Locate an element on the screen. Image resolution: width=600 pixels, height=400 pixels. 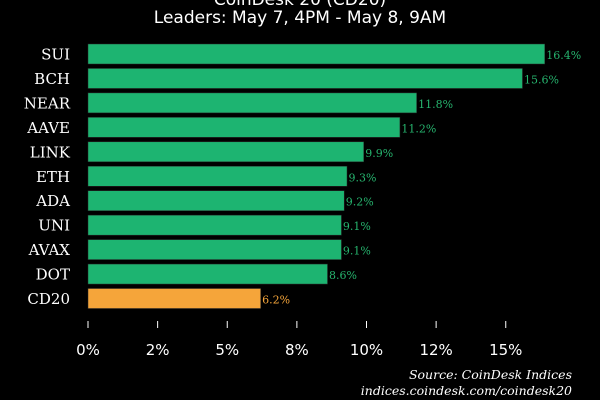
category-label-link: LINK is located at coordinates (50, 152).